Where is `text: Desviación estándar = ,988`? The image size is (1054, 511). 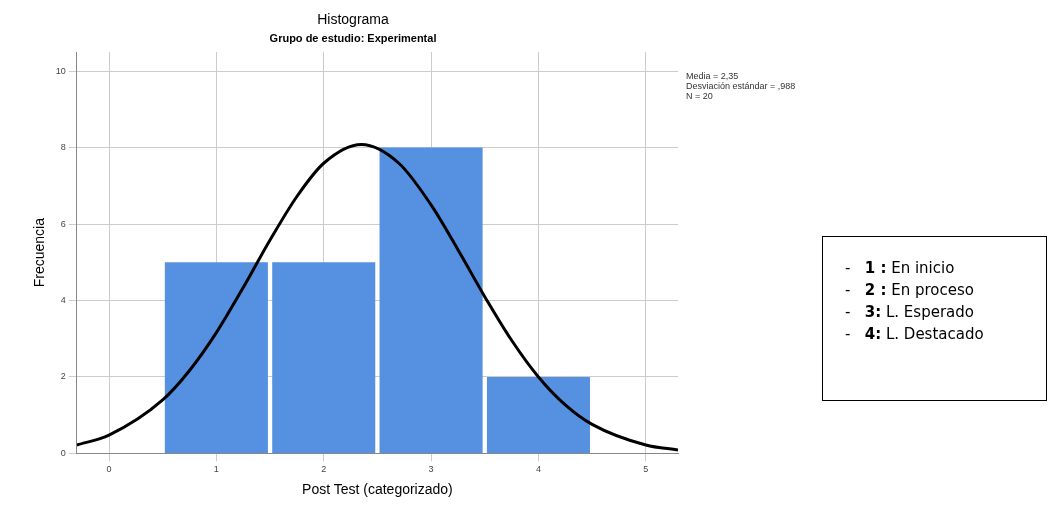 text: Desviación estándar = ,988 is located at coordinates (741, 85).